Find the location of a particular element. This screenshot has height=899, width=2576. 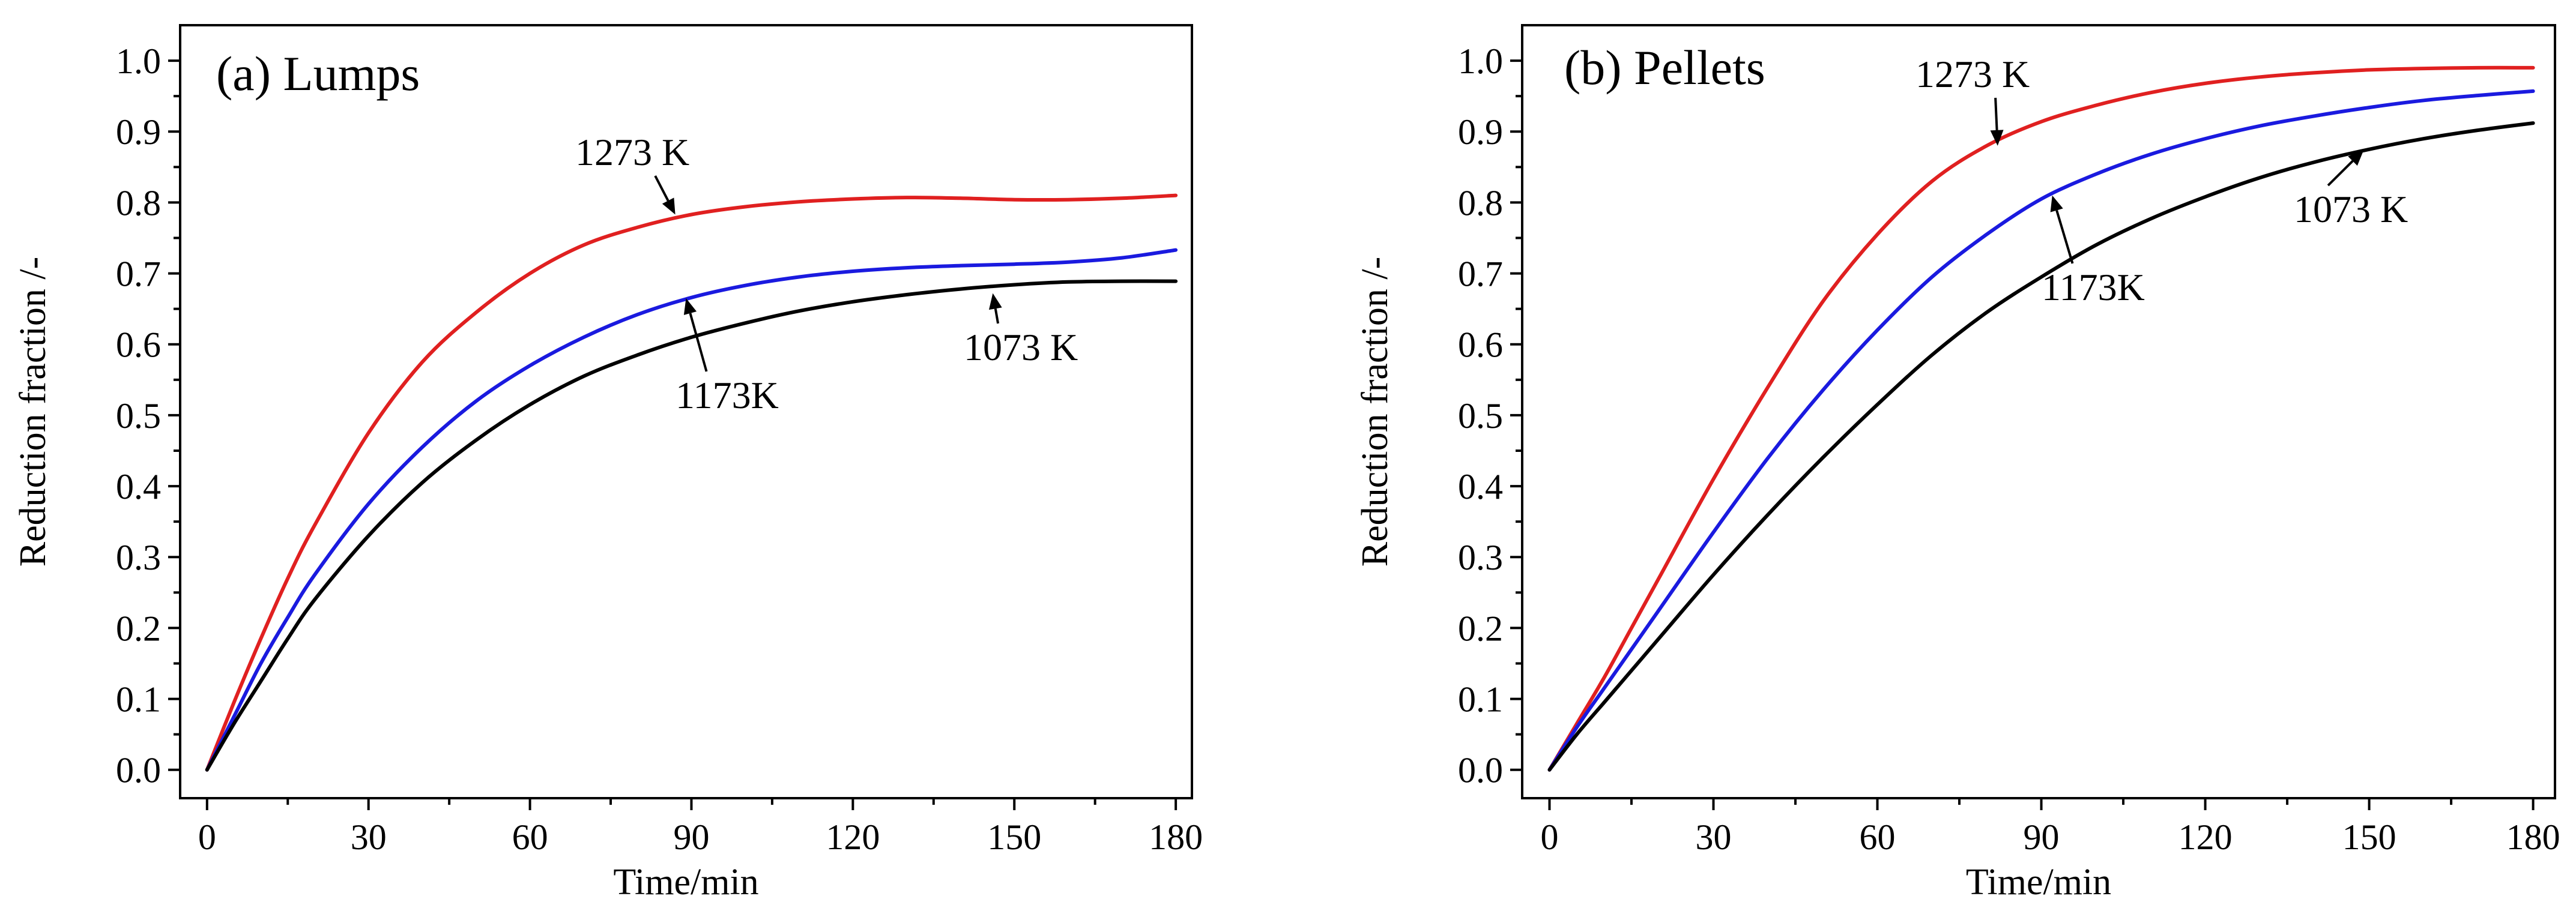

panel-b-y-tick-label: 0.9 is located at coordinates (1481, 132).